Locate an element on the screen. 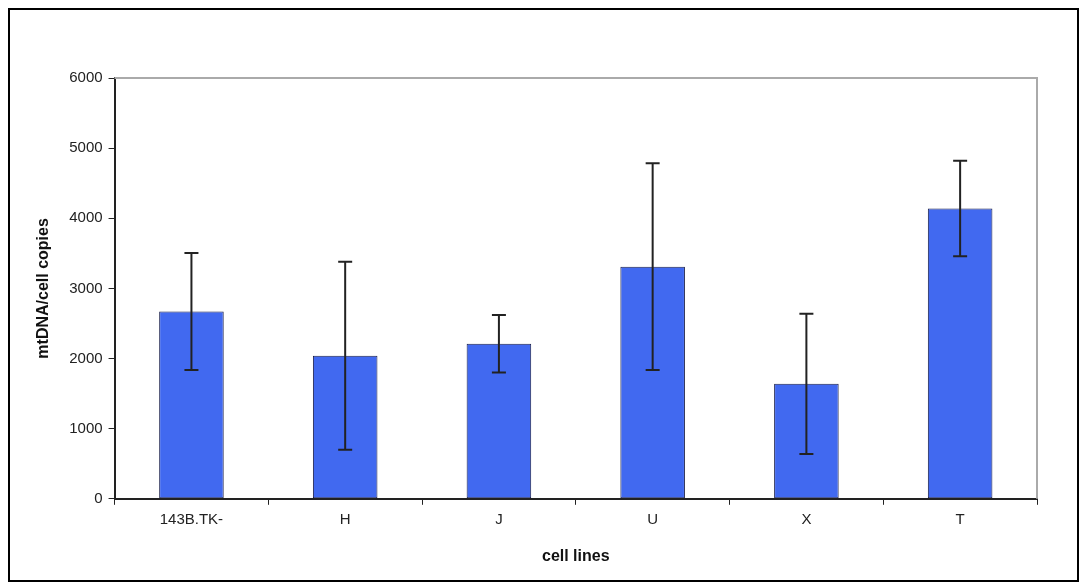 This screenshot has width=1085, height=588. x-tick-label: T is located at coordinates (960, 518).